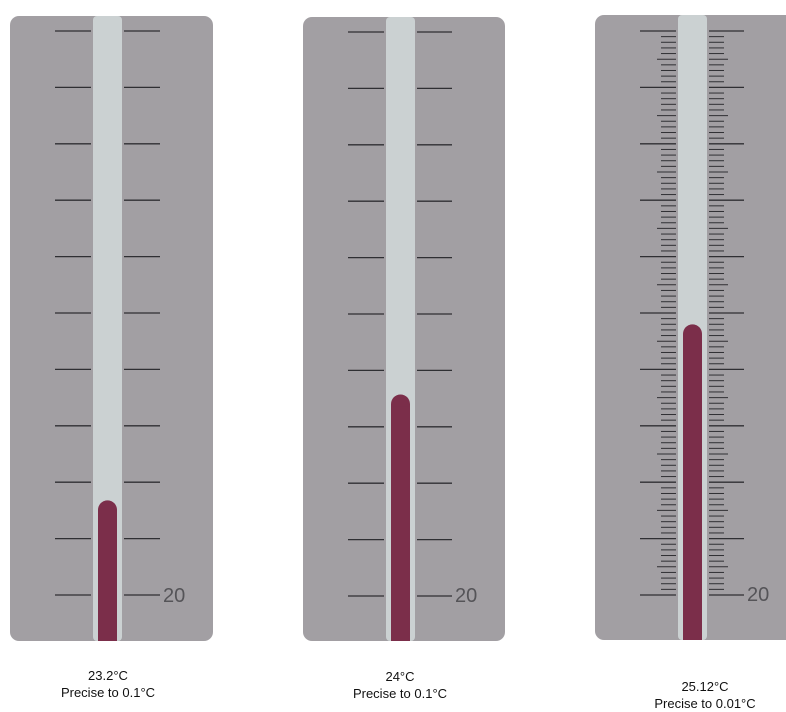 This screenshot has width=786, height=712. Describe the element at coordinates (400, 685) in the screenshot. I see `caption-2: 24°C Precise to 0.1°C` at that location.